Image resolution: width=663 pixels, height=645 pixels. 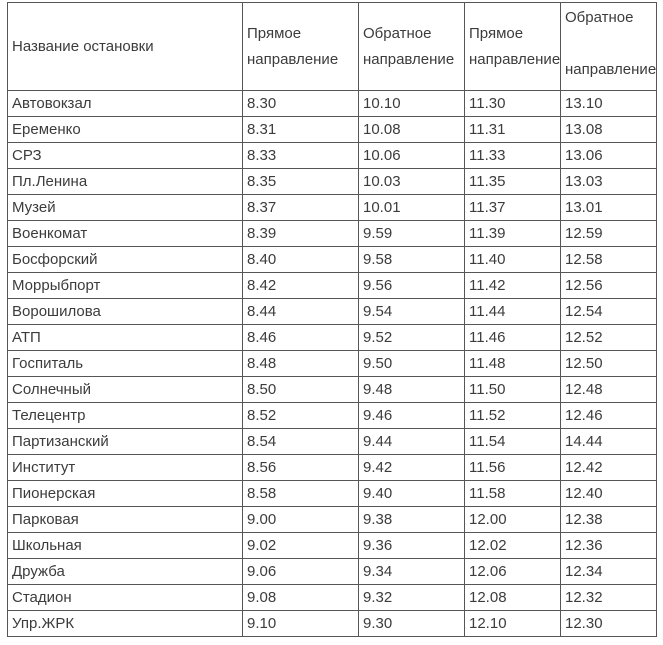 I want to click on stop-name-cell: Пионерская, so click(x=125, y=493).